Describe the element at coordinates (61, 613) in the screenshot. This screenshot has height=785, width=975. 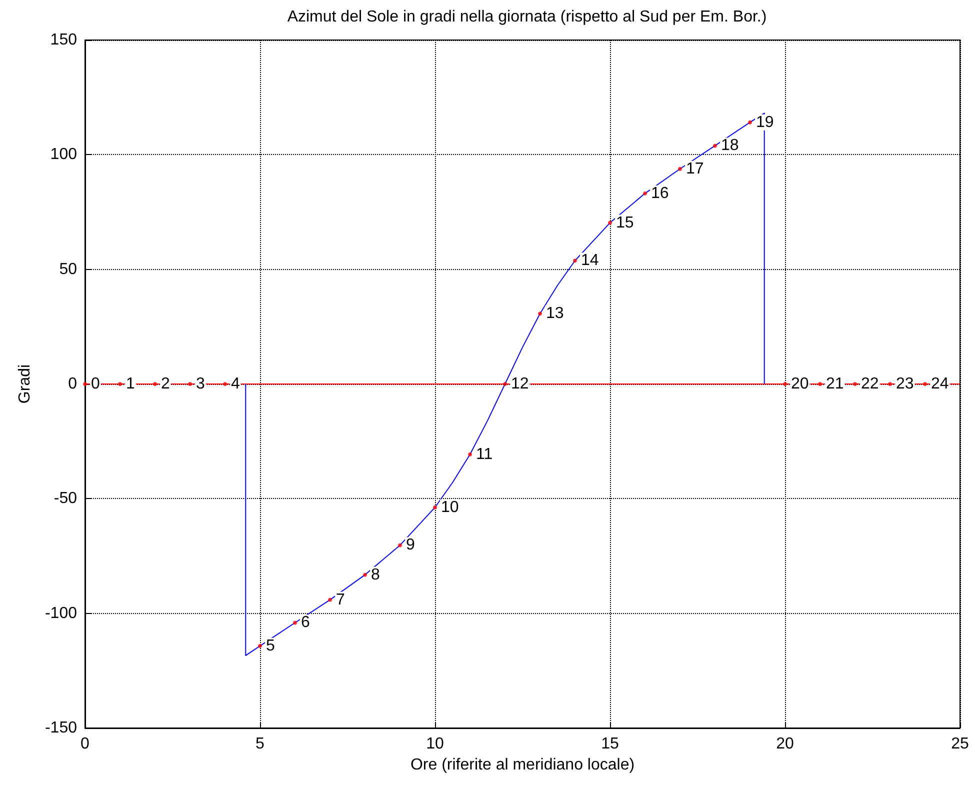
I see `y-tick-label: -100` at that location.